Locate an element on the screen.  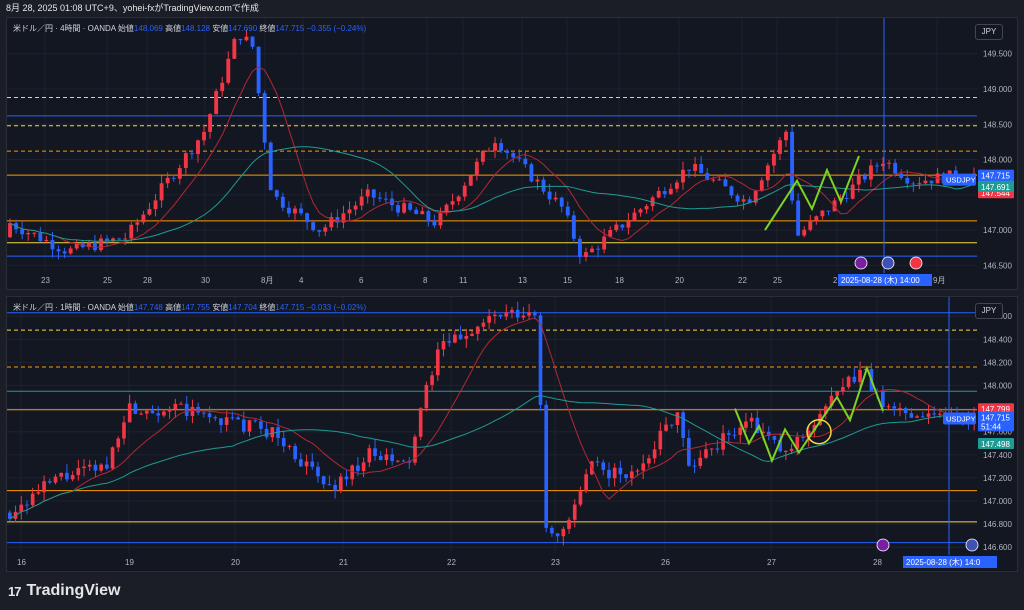
date-tick: 25 is located at coordinates (107, 280).